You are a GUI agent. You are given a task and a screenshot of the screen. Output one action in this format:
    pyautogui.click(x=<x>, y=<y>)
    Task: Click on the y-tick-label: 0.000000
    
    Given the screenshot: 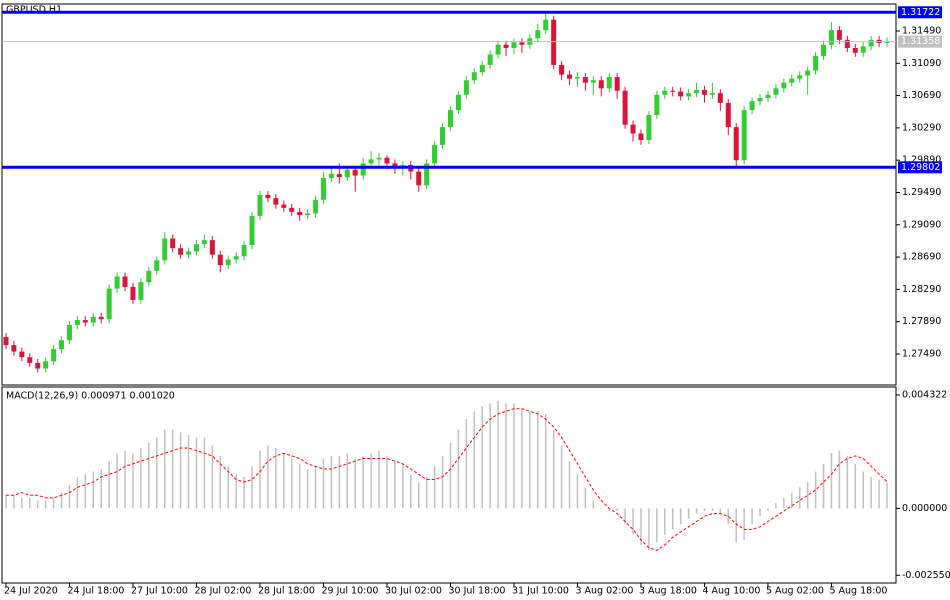 What is the action you would take?
    pyautogui.click(x=924, y=508)
    